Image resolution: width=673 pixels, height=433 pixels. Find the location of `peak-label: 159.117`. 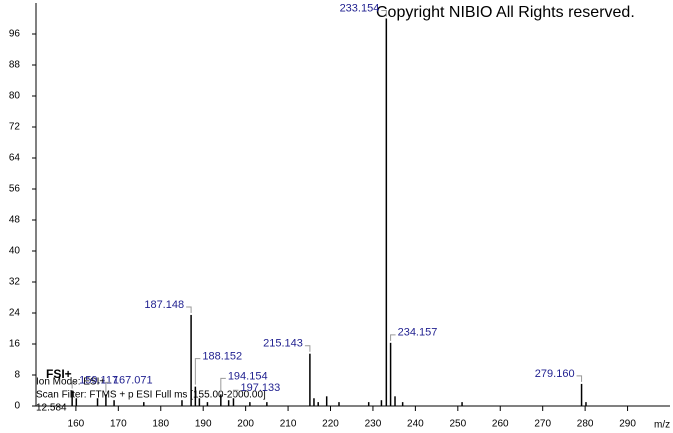

peak-label: 159.117 is located at coordinates (98, 380).